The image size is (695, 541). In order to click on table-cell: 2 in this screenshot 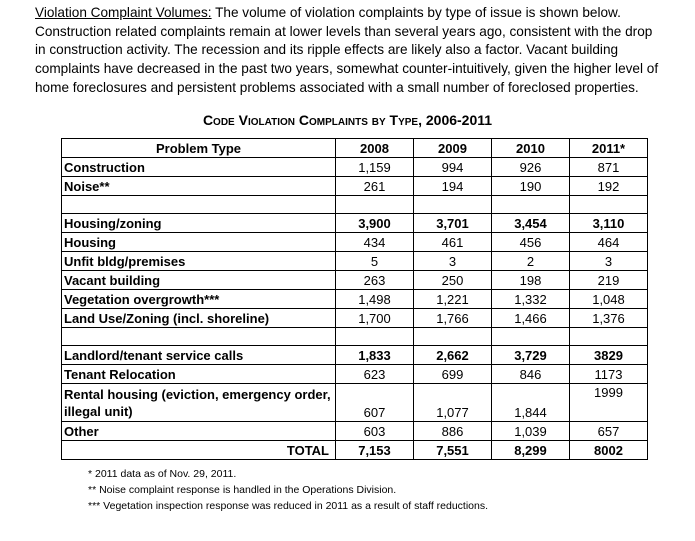, I will do `click(530, 261)`.